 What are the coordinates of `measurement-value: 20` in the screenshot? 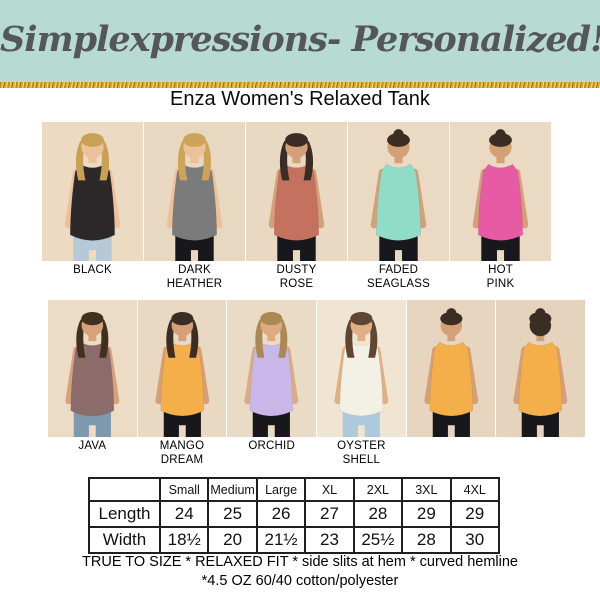 It's located at (232, 540).